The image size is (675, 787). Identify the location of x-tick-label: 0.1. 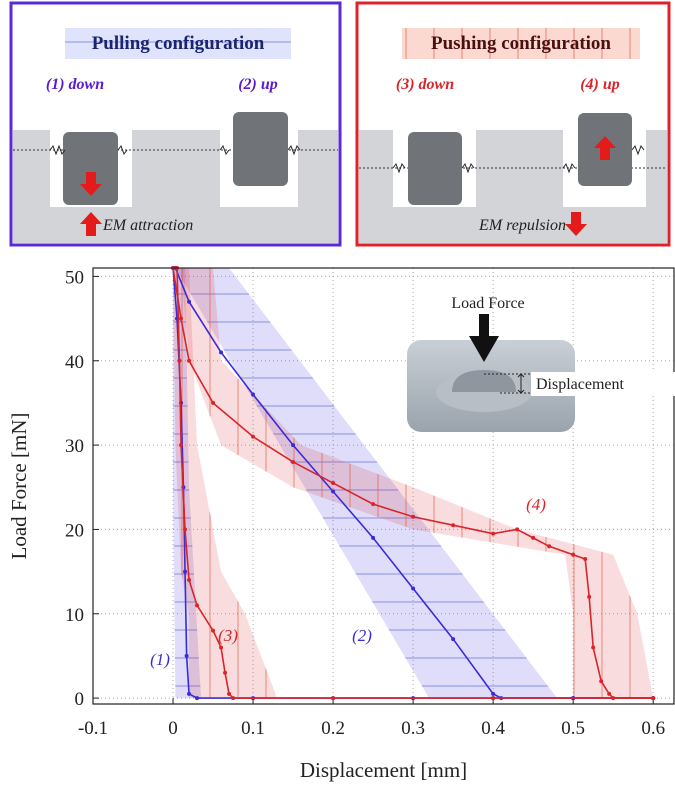
(253, 728).